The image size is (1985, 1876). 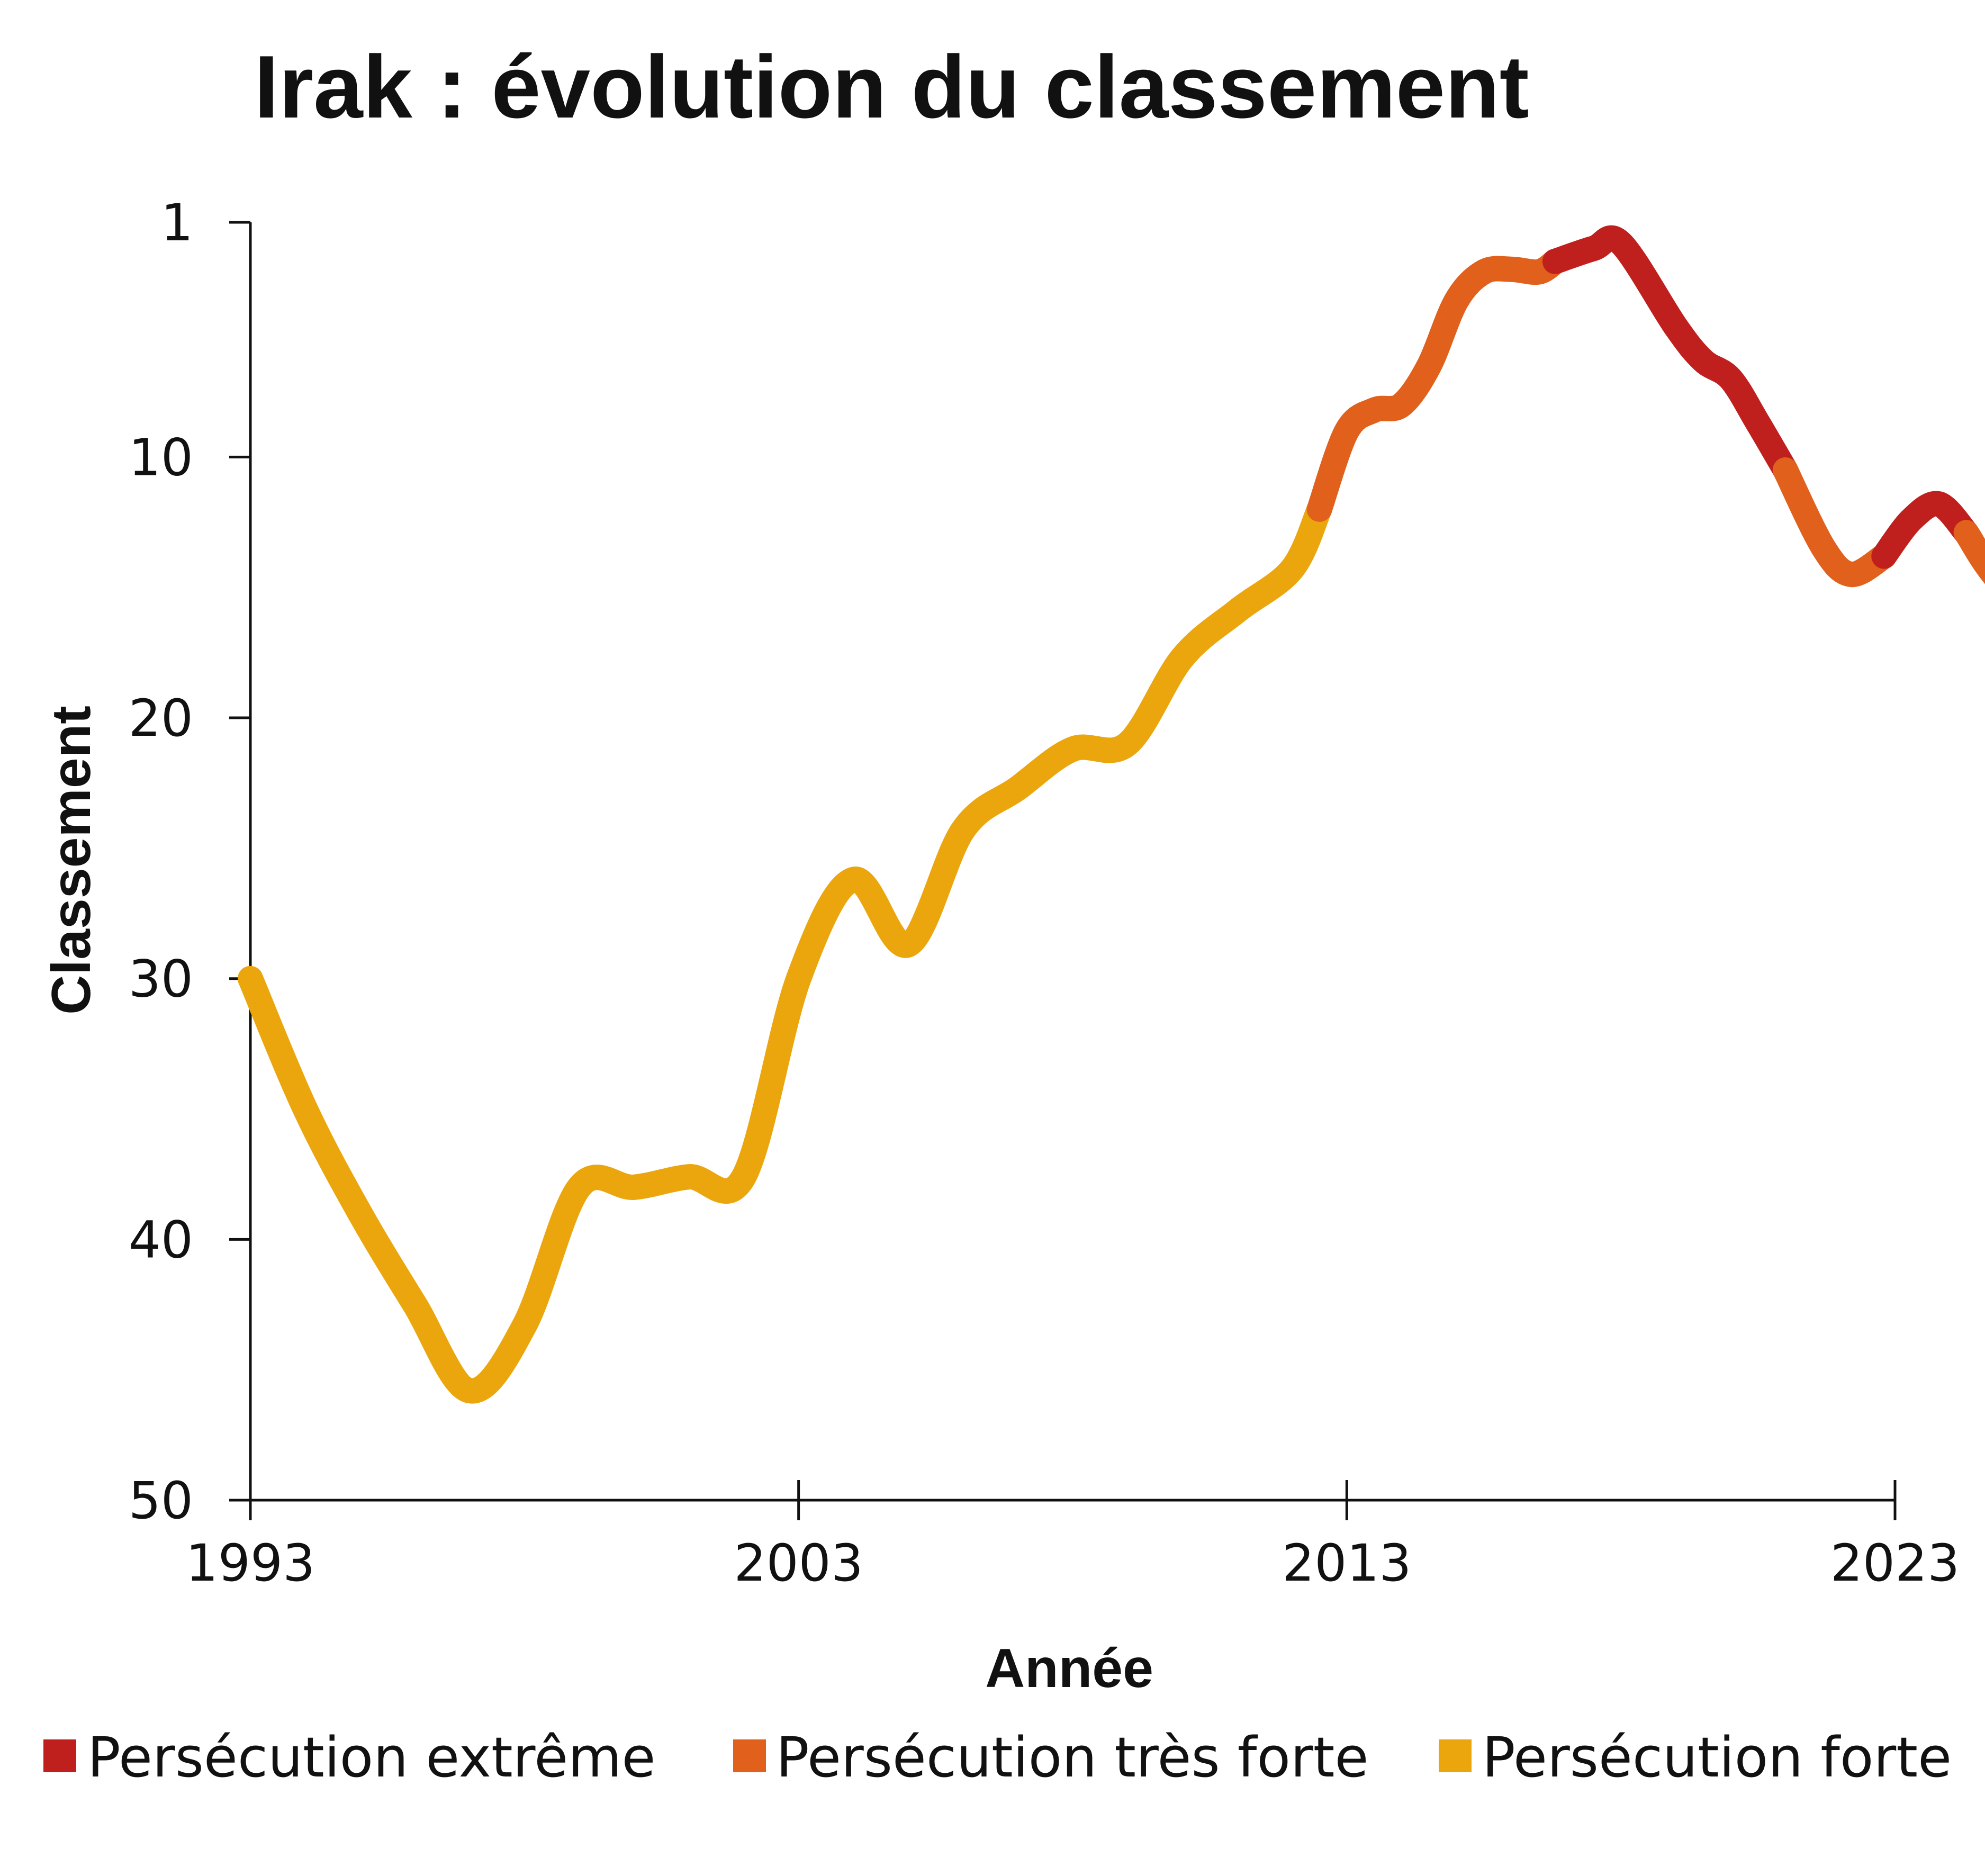 I want to click on x-axis-label: Année, so click(x=1069, y=1669).